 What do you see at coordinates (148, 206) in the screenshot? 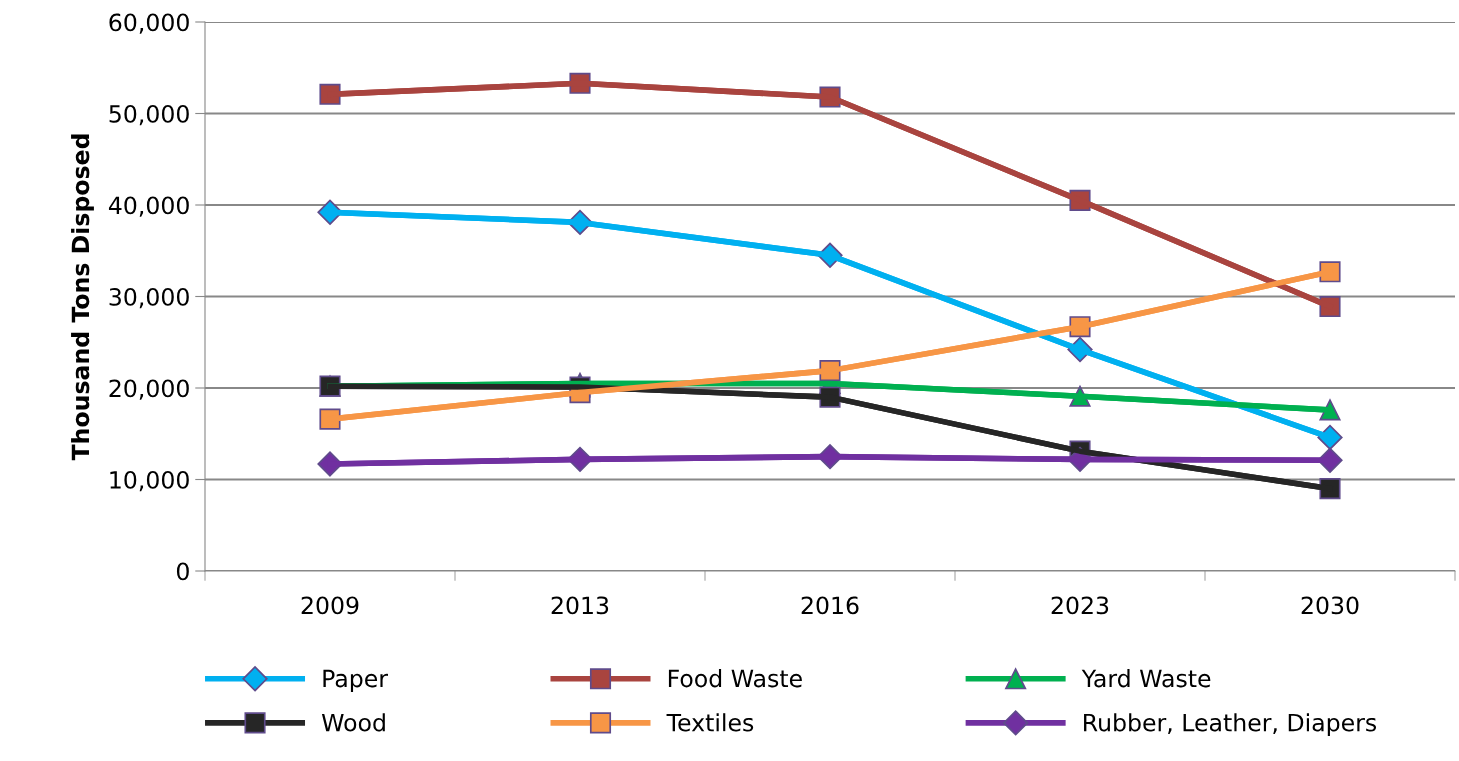
I see `y-tick-label: 40,000` at bounding box center [148, 206].